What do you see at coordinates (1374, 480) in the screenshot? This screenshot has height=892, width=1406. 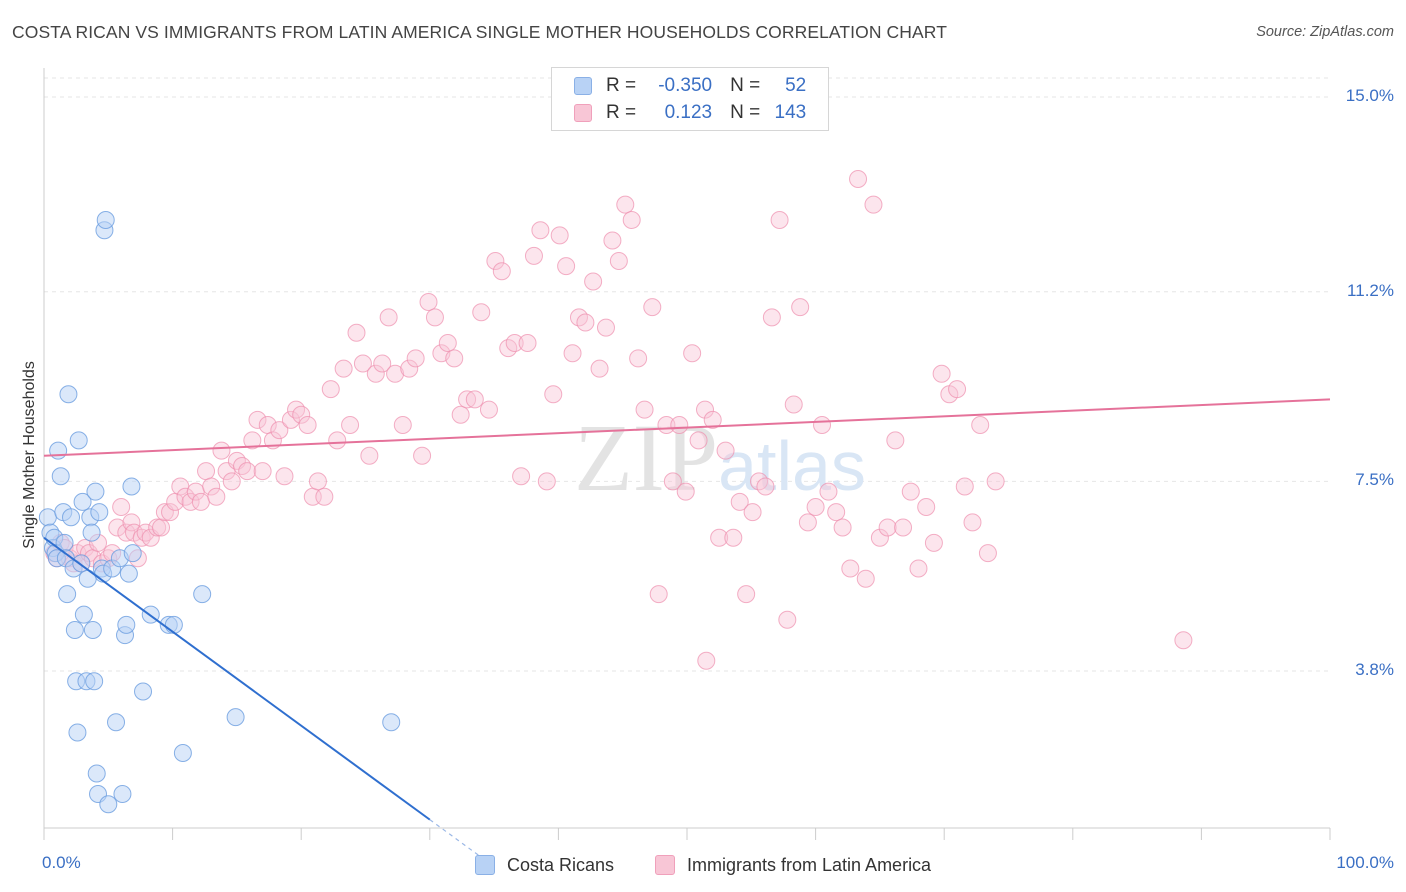 I see `y-tick-label: 7.5%` at bounding box center [1374, 480].